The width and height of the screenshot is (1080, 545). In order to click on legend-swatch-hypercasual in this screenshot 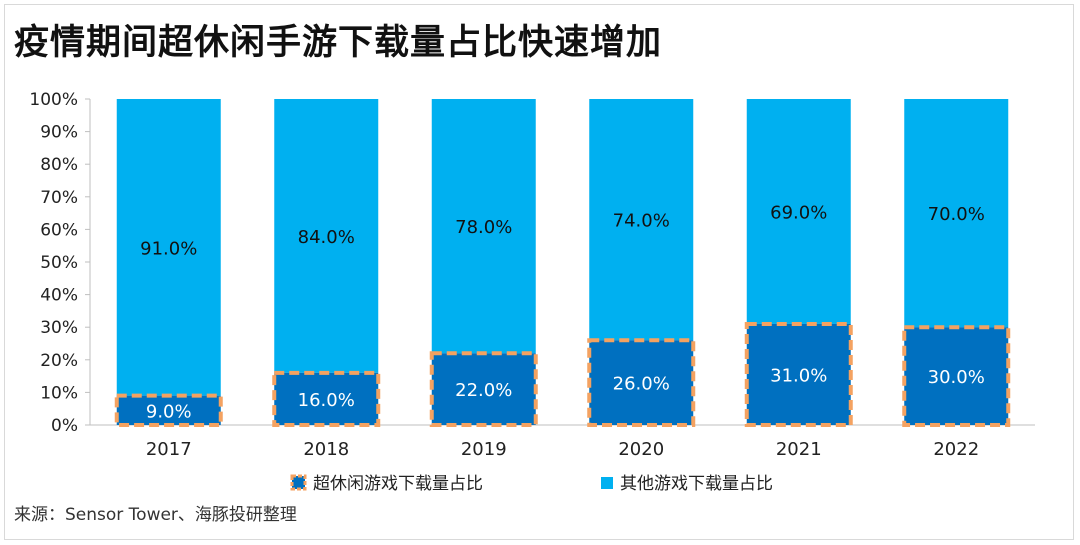, I will do `click(298, 482)`.